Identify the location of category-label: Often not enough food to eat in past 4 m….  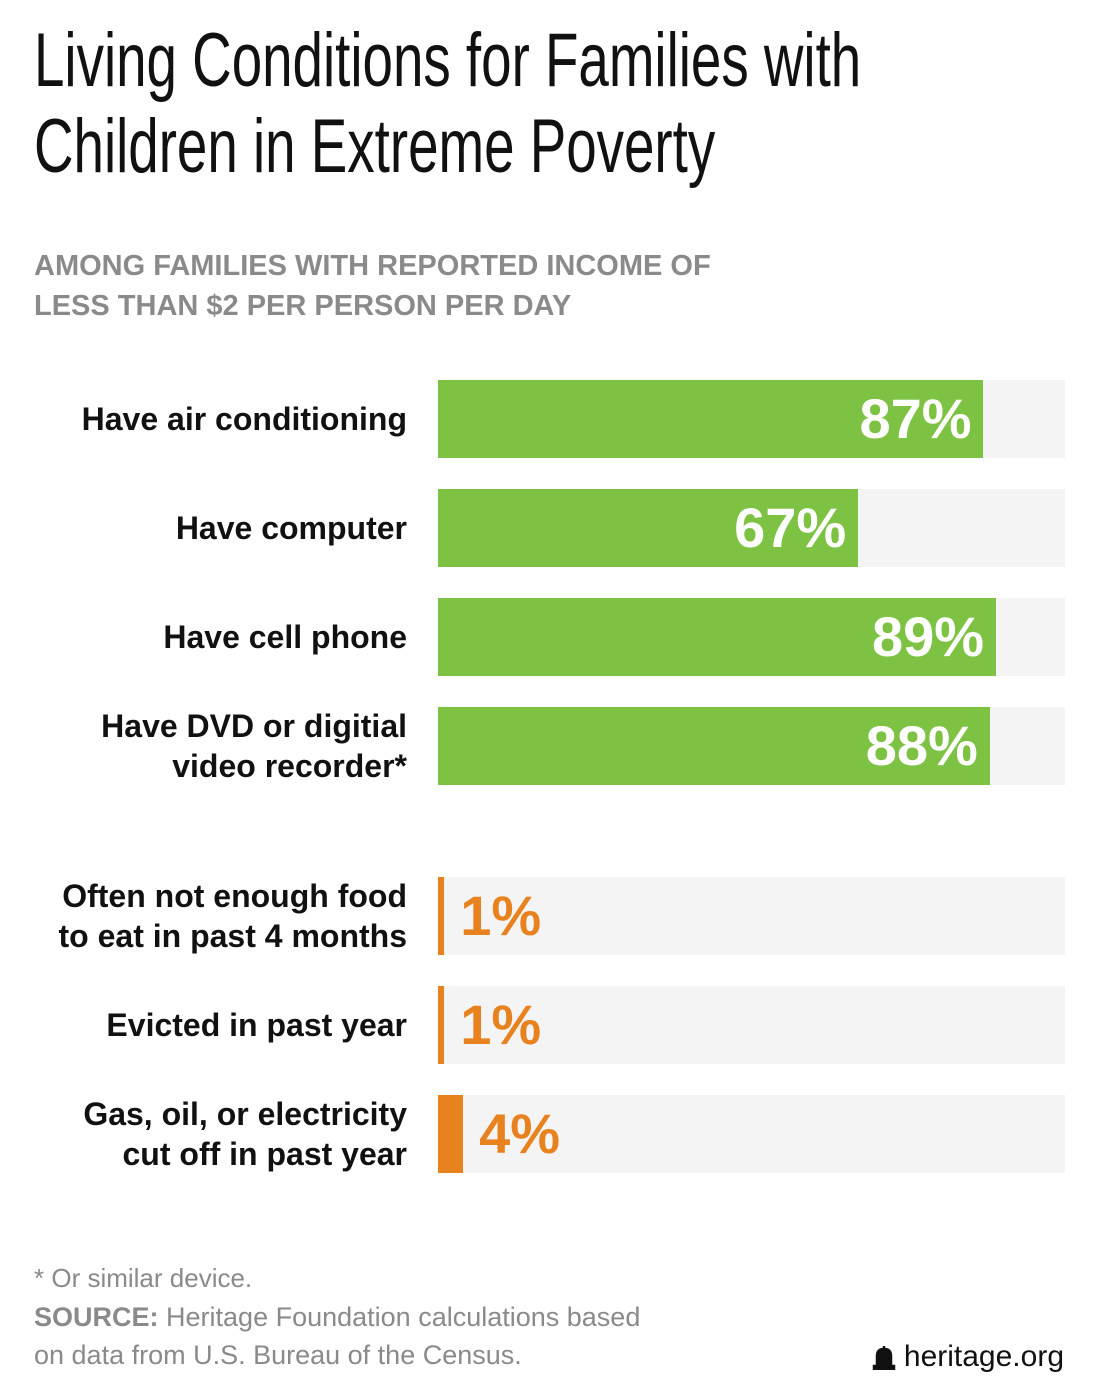
(232, 916).